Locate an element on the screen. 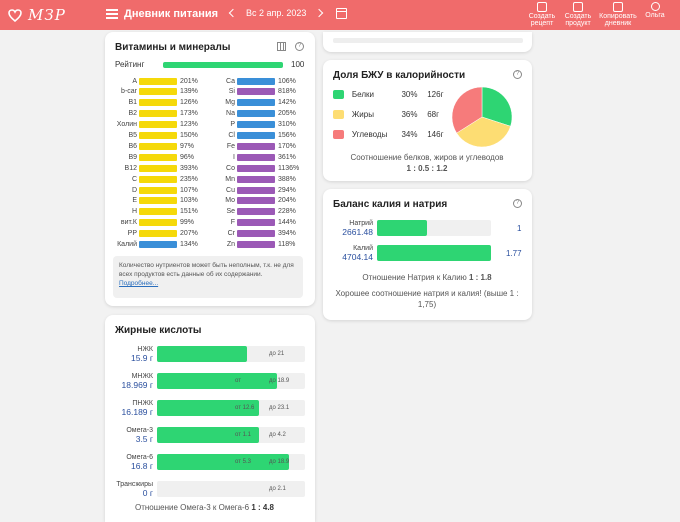  nutrient-name: B5 is located at coordinates (132, 135).